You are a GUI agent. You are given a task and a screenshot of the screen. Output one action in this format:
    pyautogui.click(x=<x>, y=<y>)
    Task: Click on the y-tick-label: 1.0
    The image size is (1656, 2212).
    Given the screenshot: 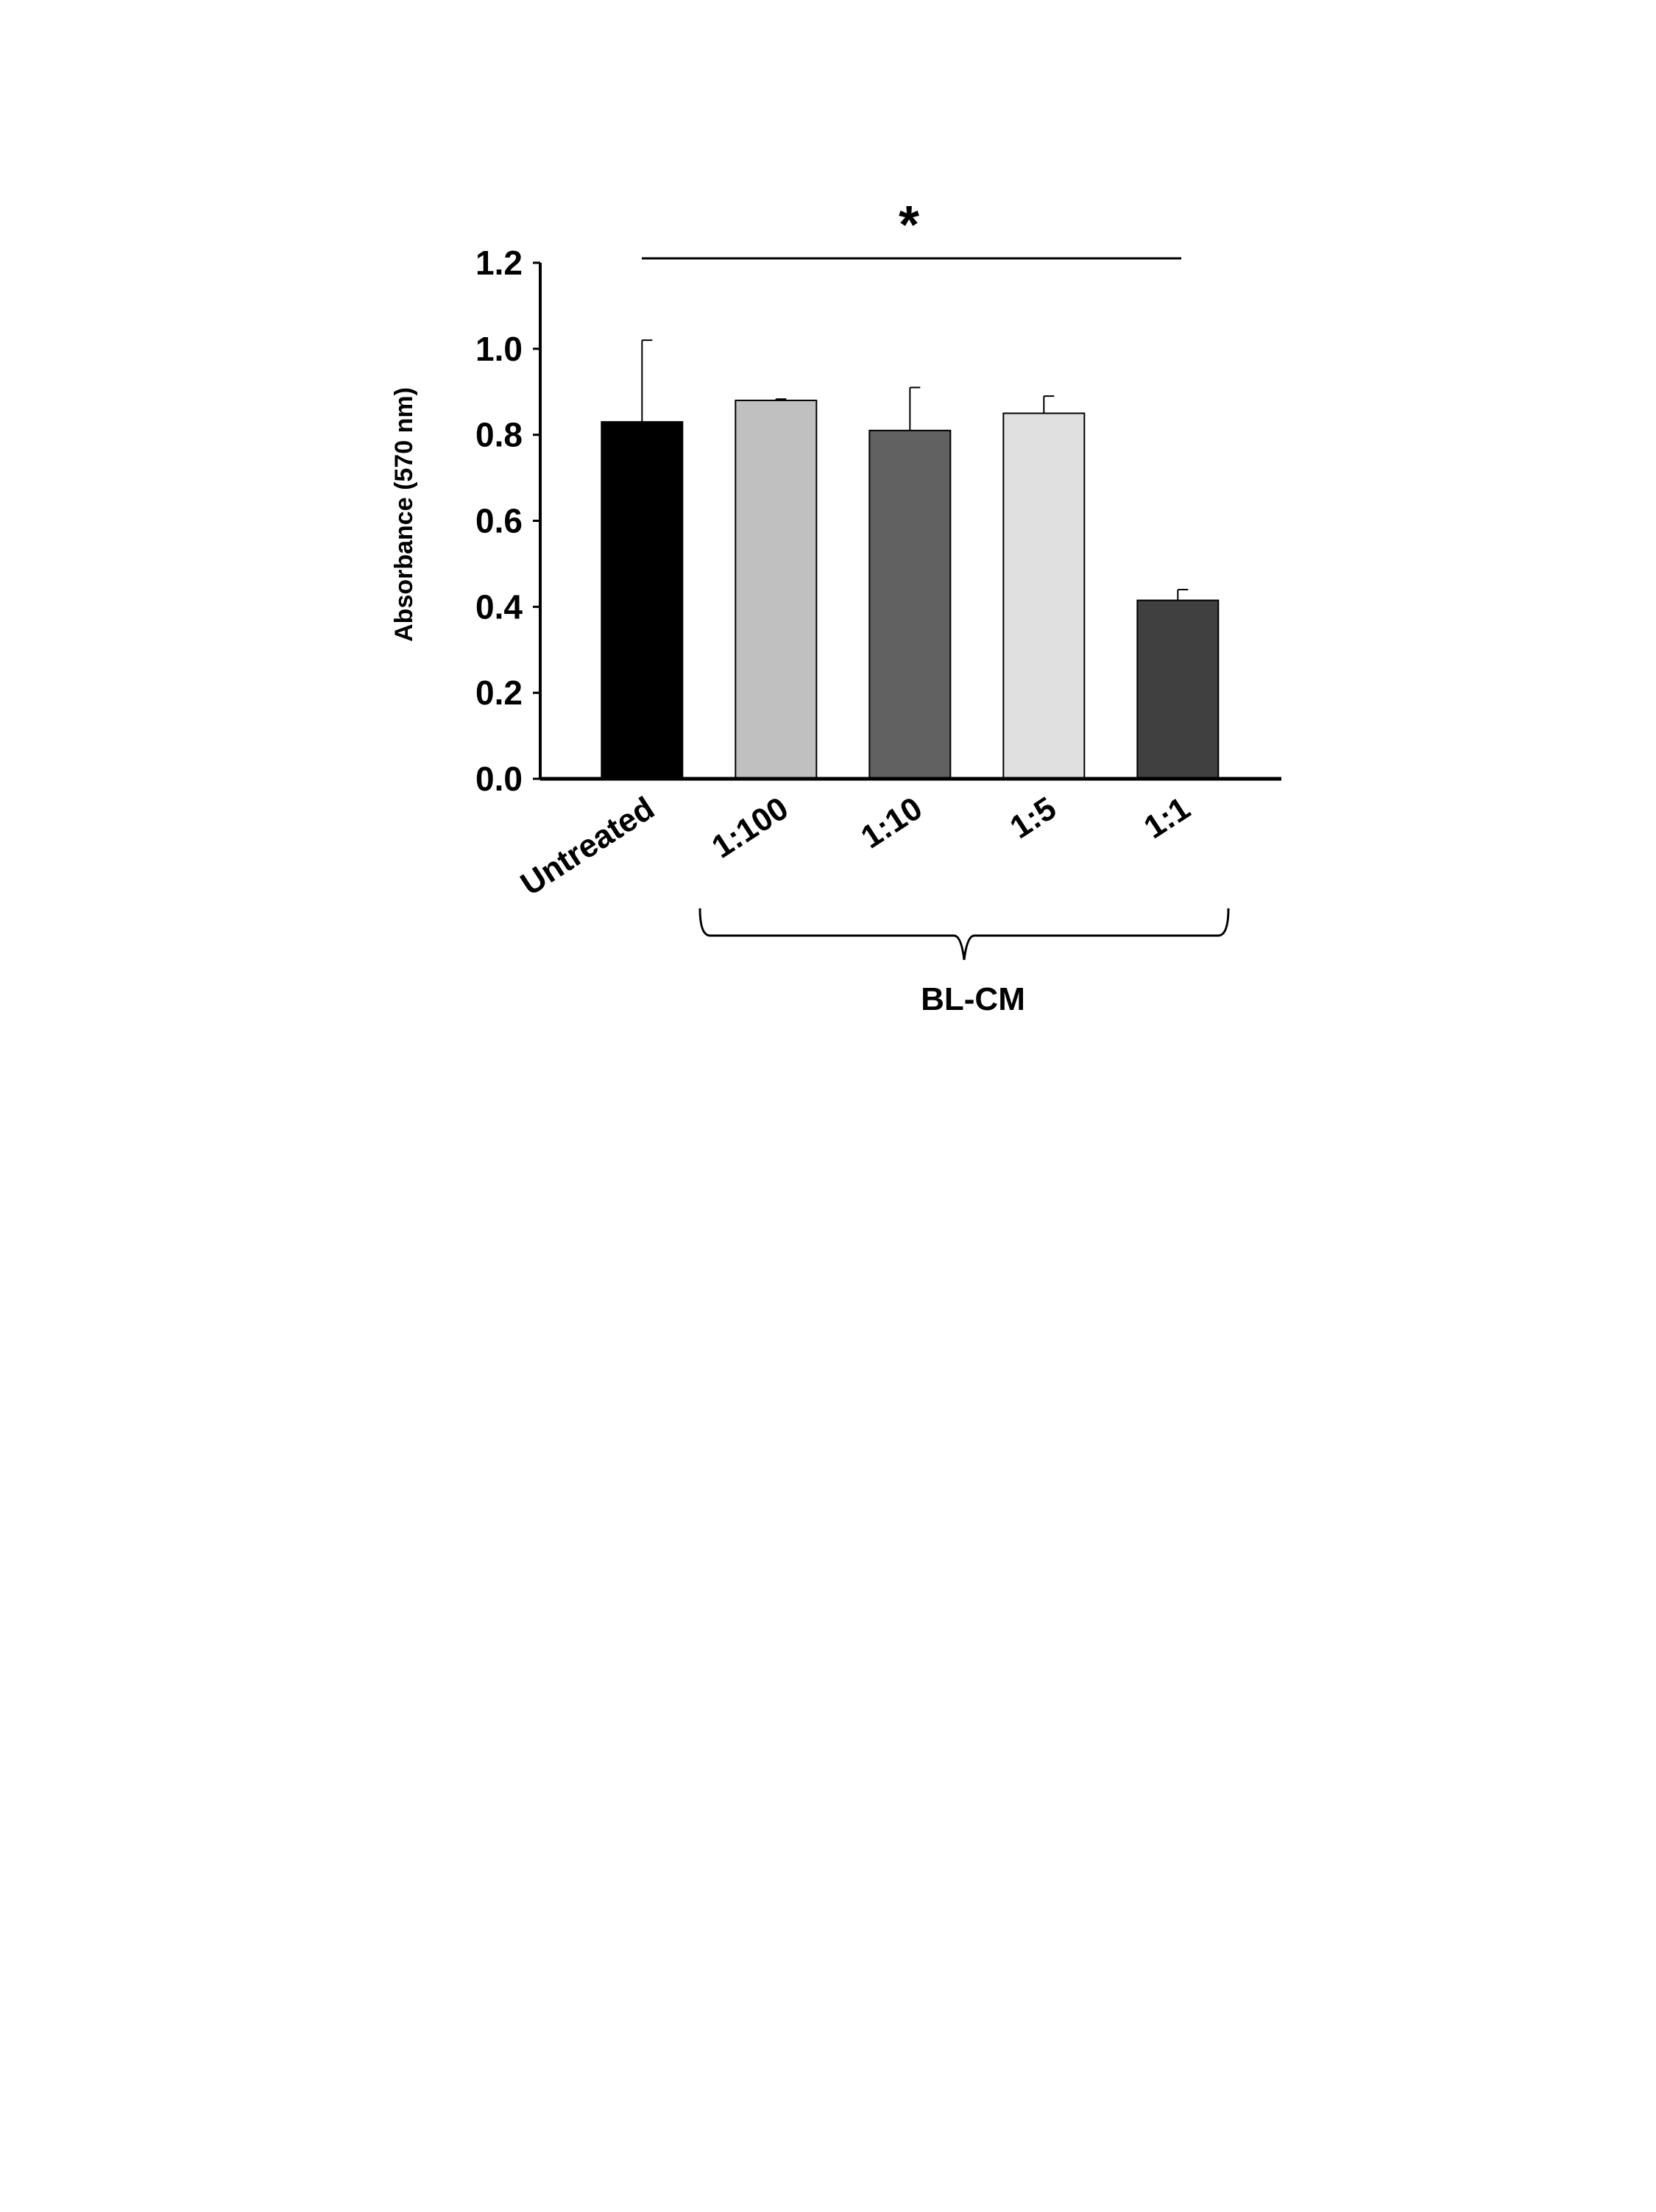 What is the action you would take?
    pyautogui.click(x=499, y=349)
    